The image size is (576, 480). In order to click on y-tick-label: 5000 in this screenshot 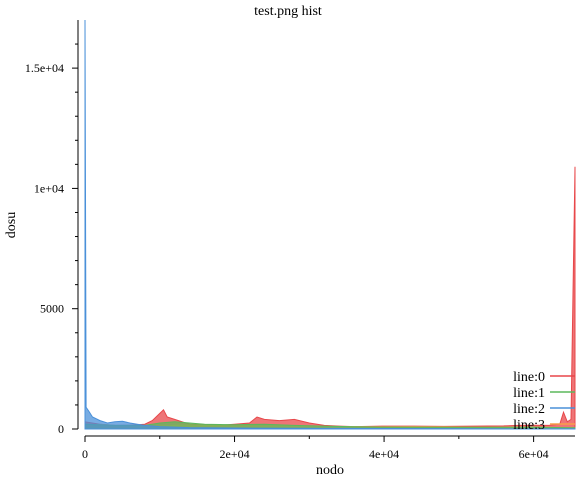, I will do `click(52, 309)`.